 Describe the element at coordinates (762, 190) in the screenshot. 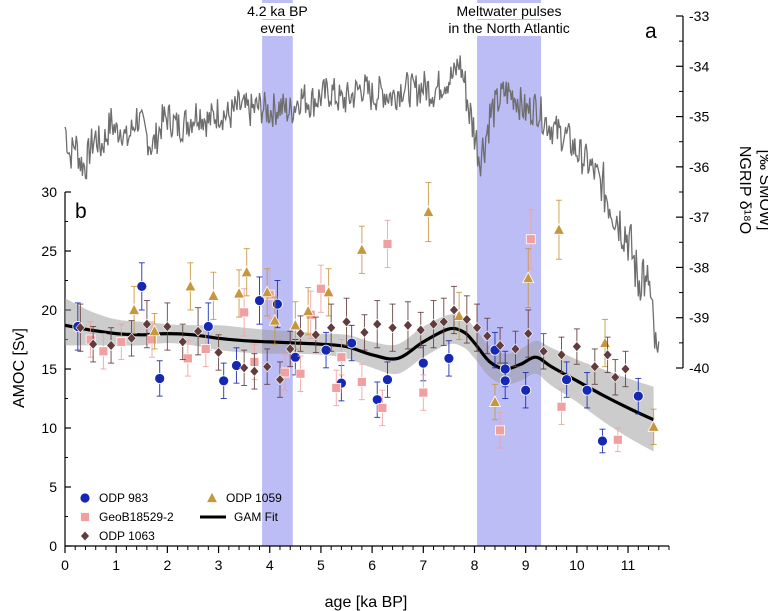

I see `y-axis-title-ngrip-line2: [‰ SMOW]` at that location.